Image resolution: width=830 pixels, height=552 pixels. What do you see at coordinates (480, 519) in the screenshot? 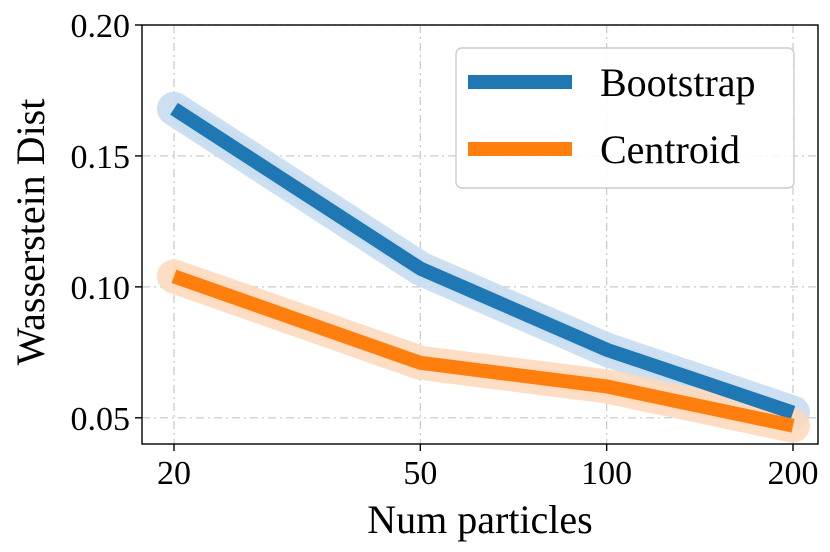
I see `x-axis-label: Num particles` at bounding box center [480, 519].